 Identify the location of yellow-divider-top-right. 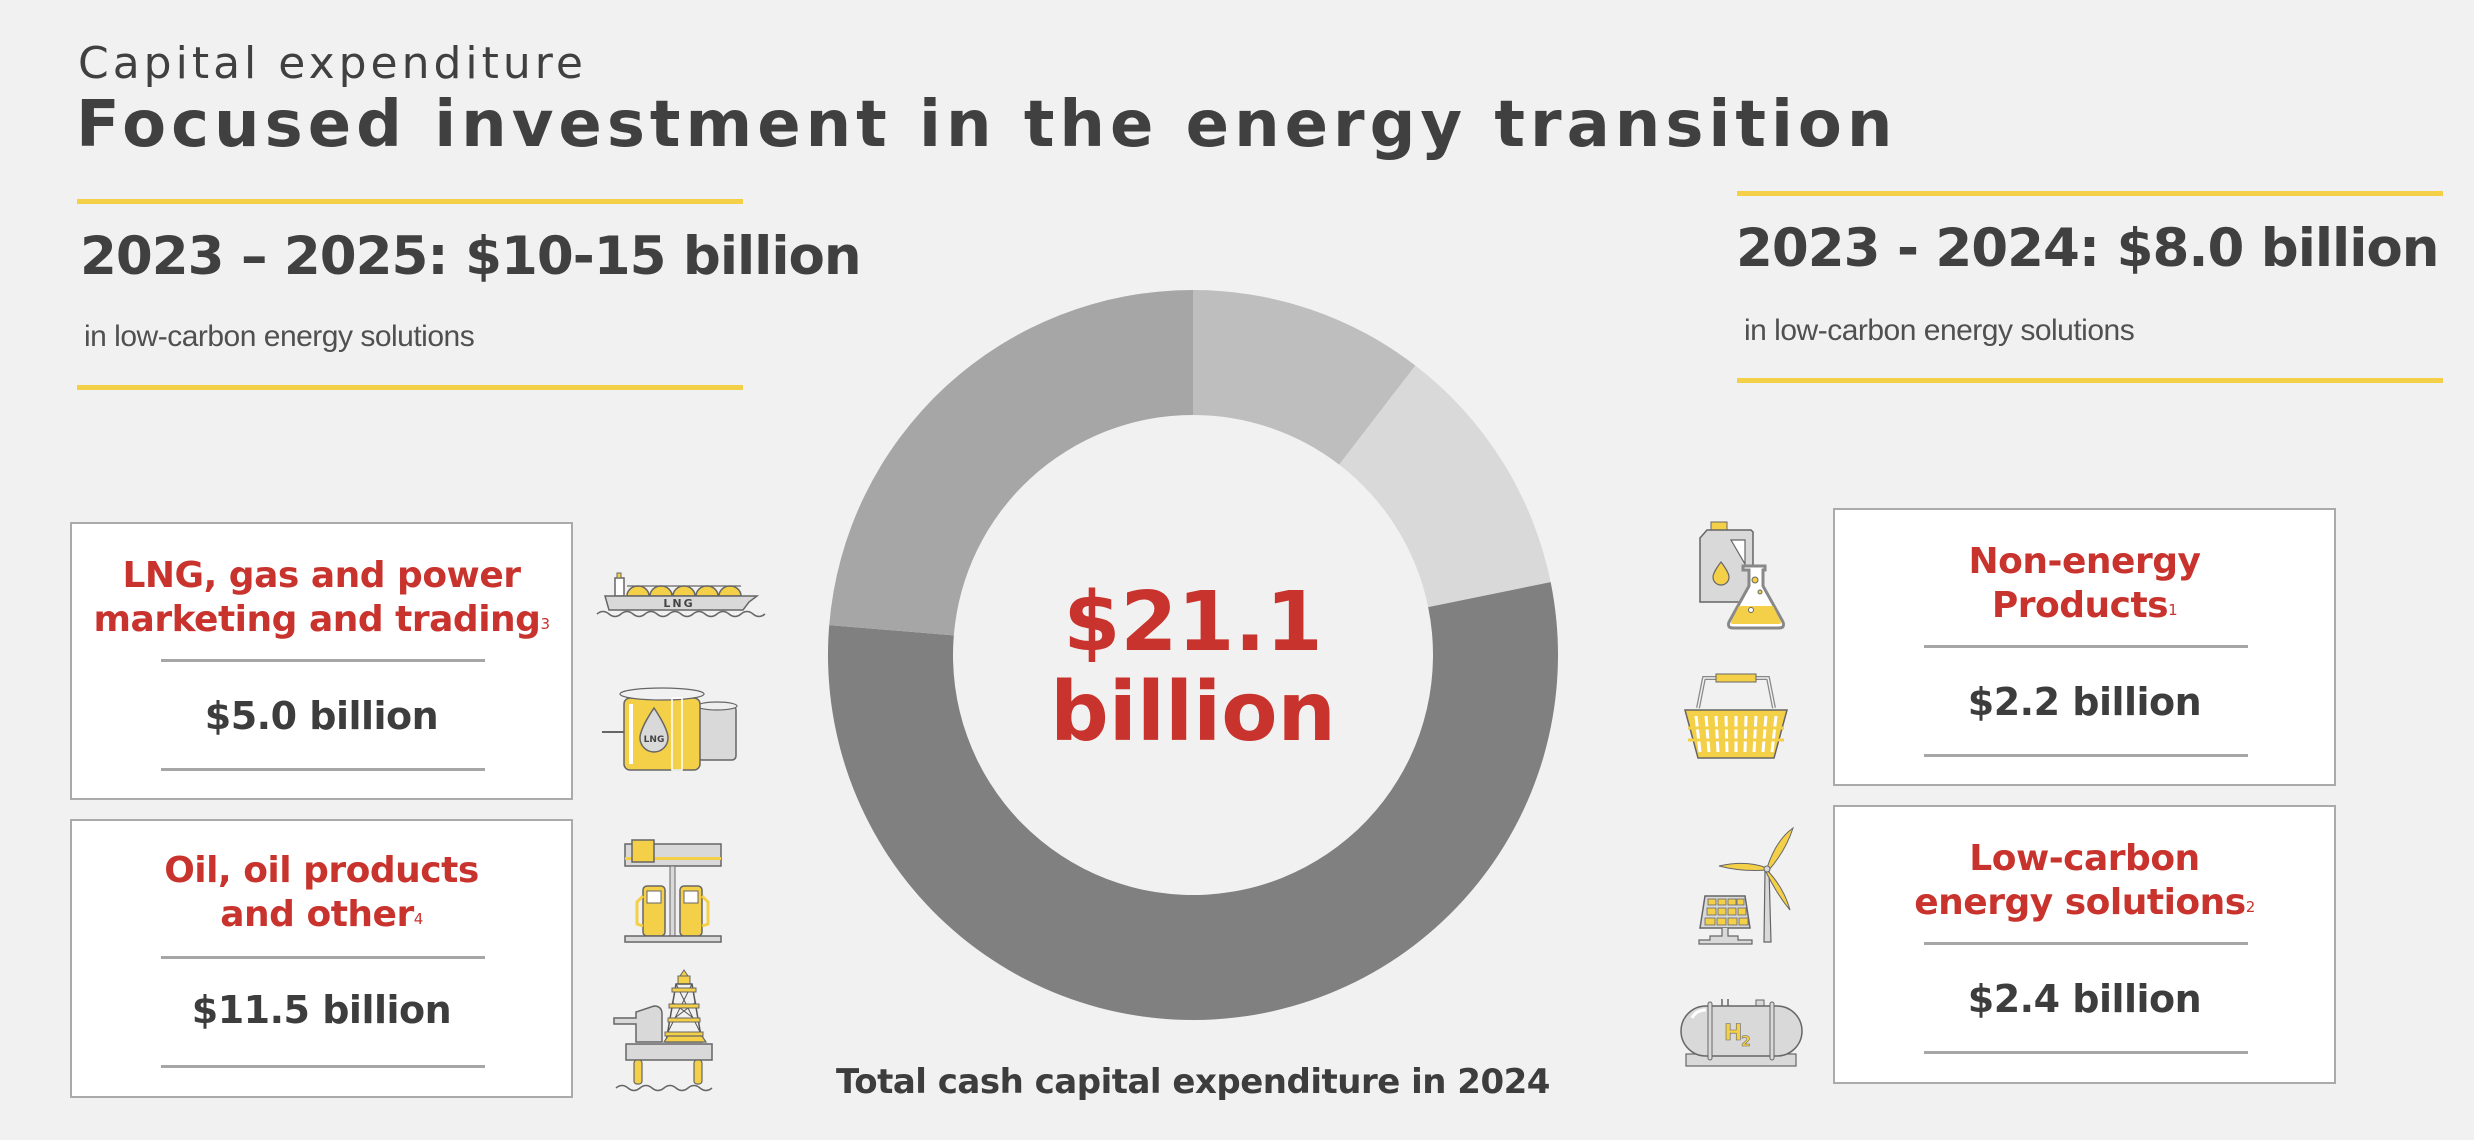
(2090, 193).